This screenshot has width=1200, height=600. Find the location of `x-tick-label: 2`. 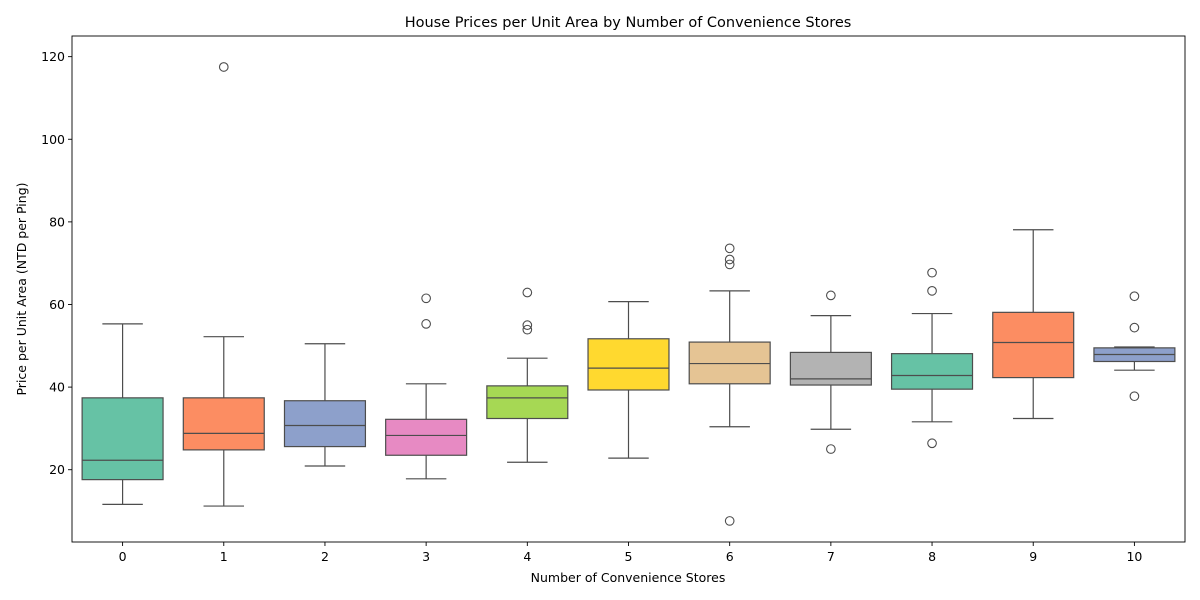

x-tick-label: 2 is located at coordinates (325, 556).